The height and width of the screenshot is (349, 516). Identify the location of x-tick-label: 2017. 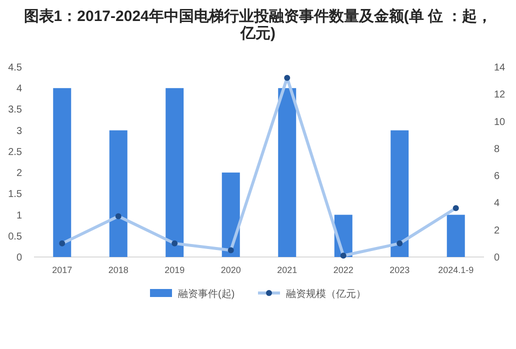
(62, 270).